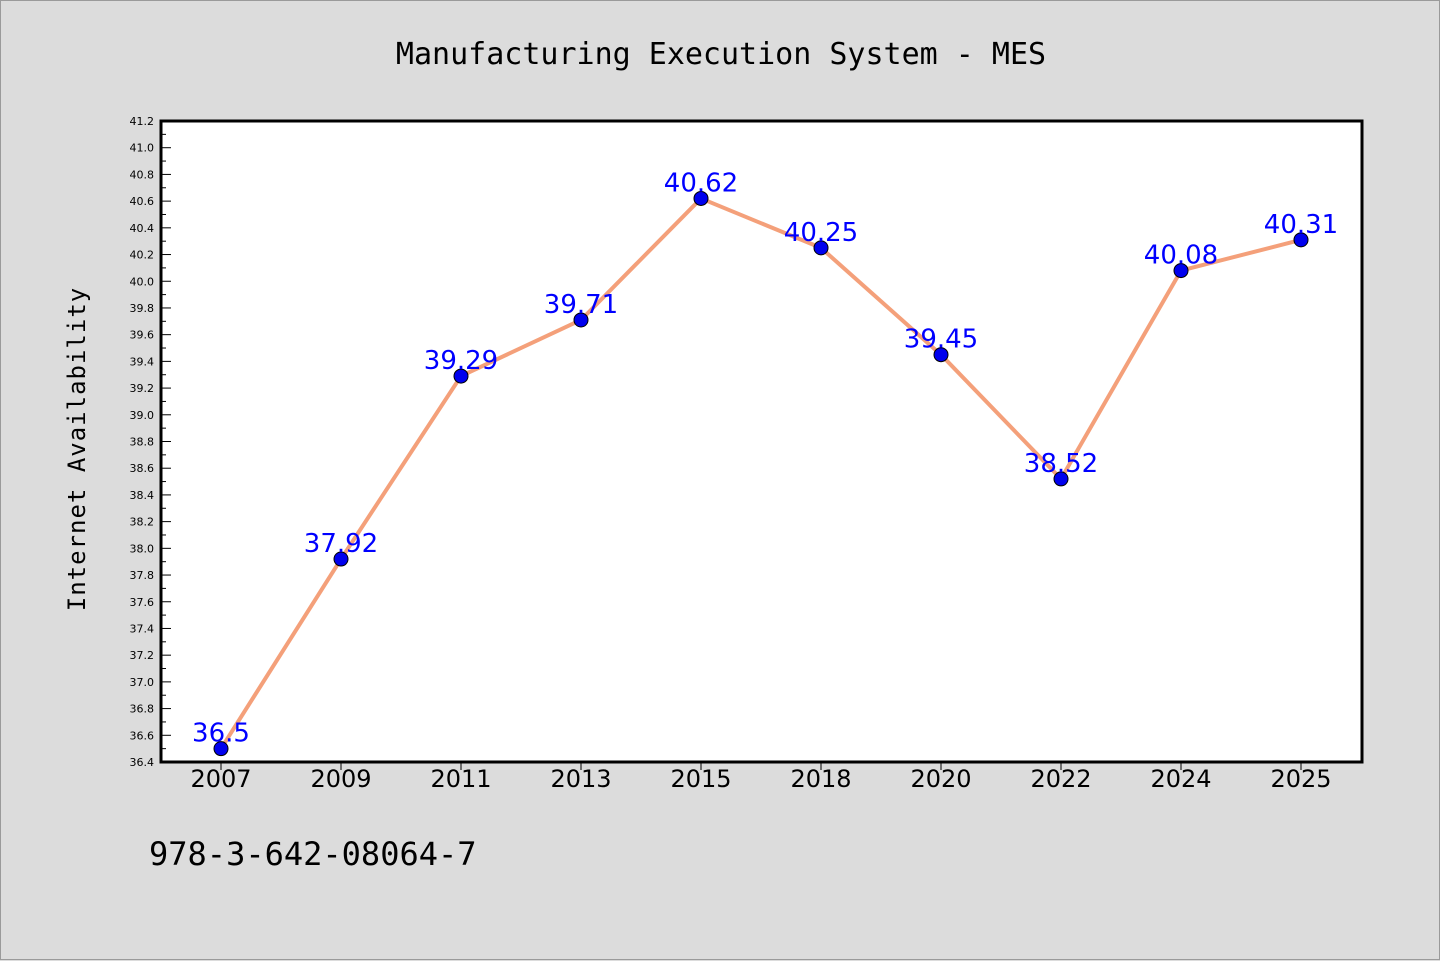 The height and width of the screenshot is (961, 1440). I want to click on isbn-footnote: 978-3-642-08064-7, so click(313, 854).